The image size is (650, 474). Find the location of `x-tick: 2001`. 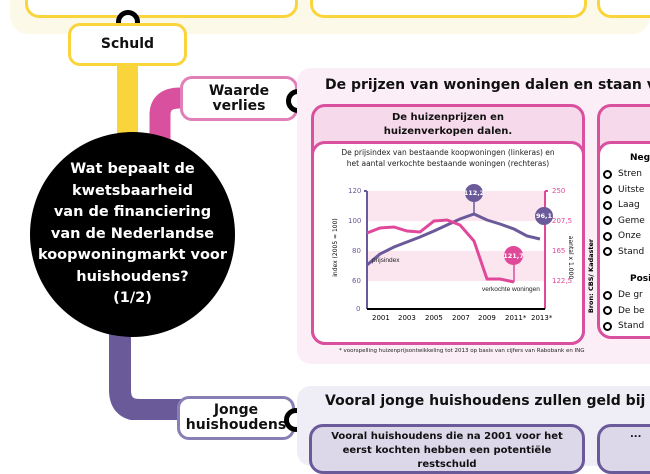

x-tick: 2001 is located at coordinates (381, 318).